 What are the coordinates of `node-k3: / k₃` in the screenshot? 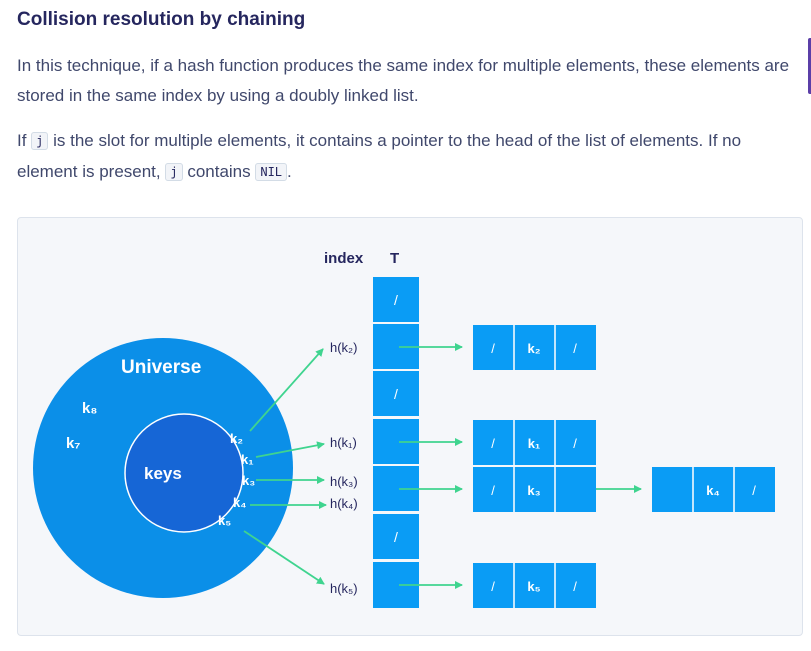 It's located at (534, 489).